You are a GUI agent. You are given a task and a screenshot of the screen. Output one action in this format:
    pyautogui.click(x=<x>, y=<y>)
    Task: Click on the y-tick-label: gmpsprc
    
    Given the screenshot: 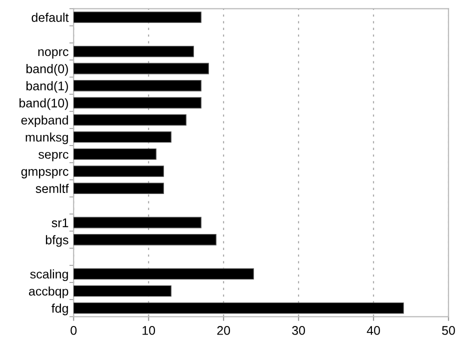 What is the action you would take?
    pyautogui.click(x=44, y=173)
    